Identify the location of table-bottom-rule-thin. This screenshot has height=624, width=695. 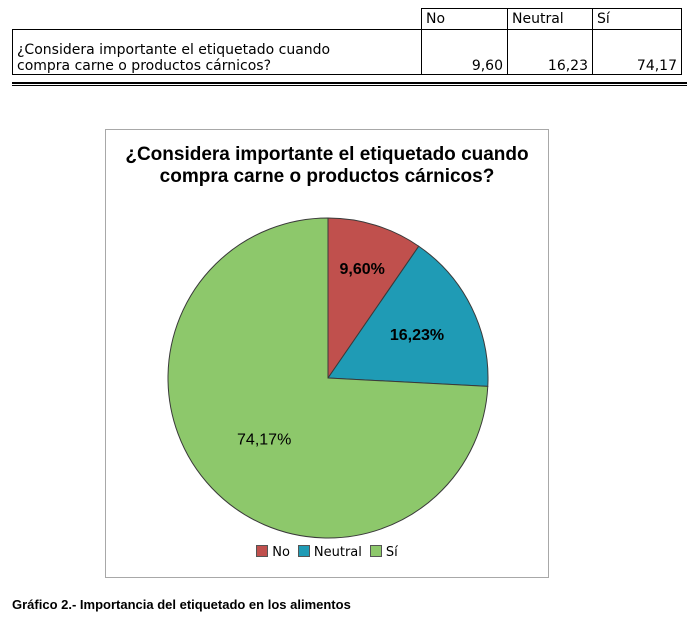
(349, 85).